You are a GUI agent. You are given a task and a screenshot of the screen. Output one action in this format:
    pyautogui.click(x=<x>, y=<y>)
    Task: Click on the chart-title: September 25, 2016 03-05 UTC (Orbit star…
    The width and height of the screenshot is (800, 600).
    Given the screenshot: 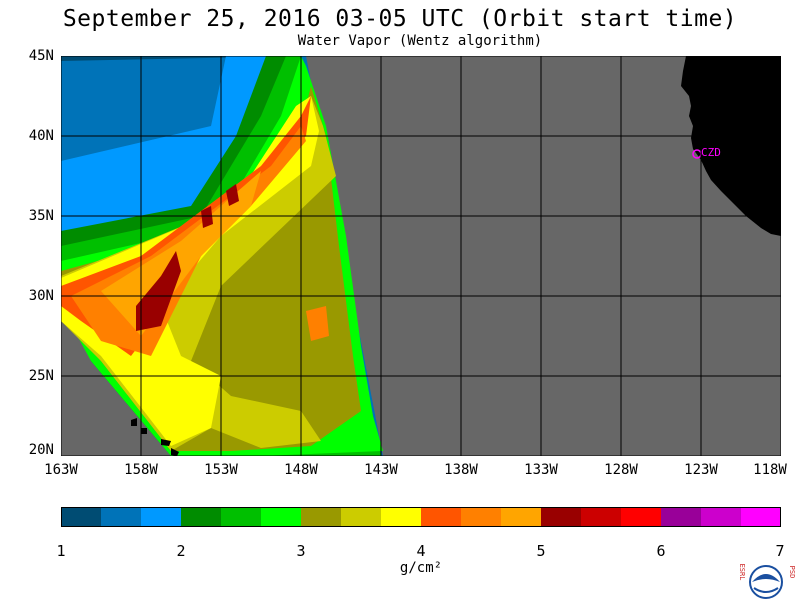 What is the action you would take?
    pyautogui.click(x=400, y=19)
    